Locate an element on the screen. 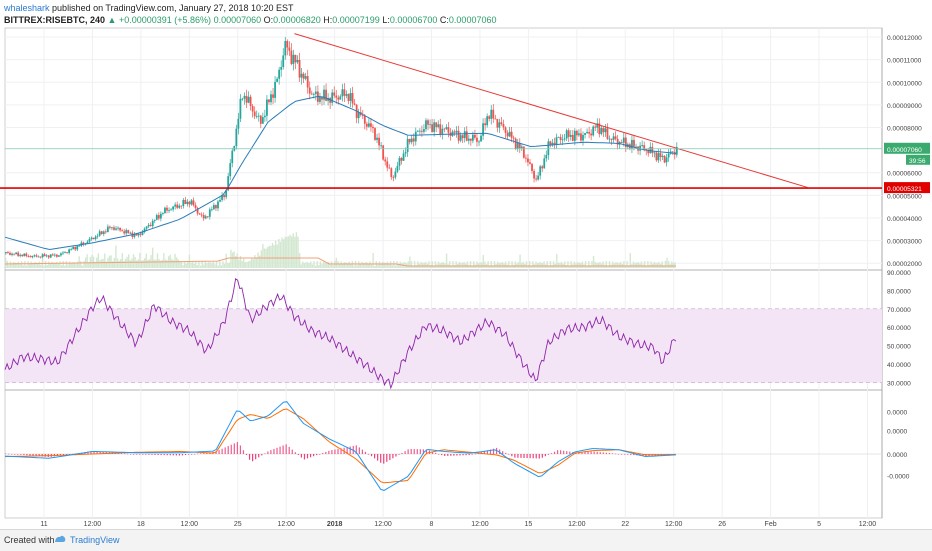 The height and width of the screenshot is (551, 932). close-label: C: is located at coordinates (444, 20).